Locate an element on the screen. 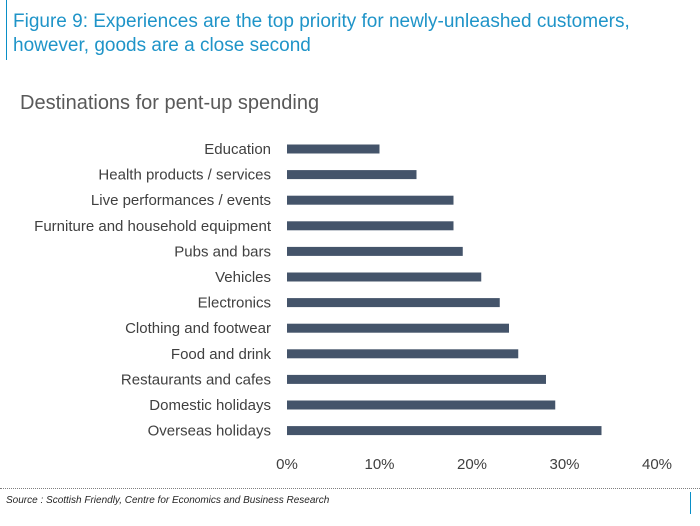 The height and width of the screenshot is (526, 700). x-tick-label: 20% is located at coordinates (472, 464).